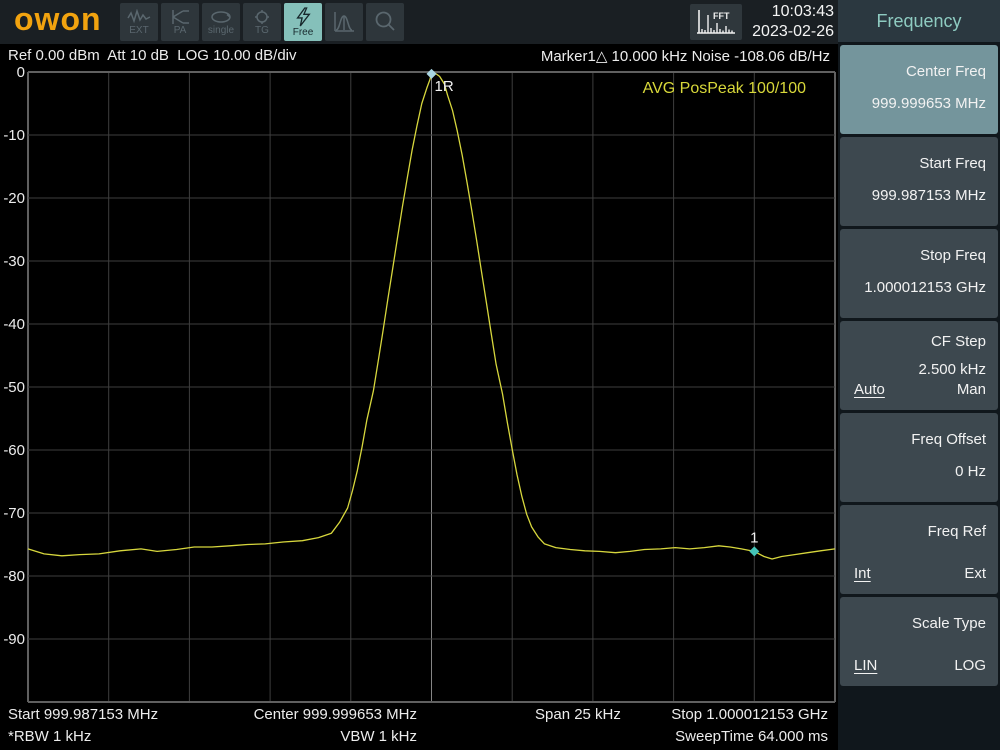 The width and height of the screenshot is (1000, 750). I want to click on toolbar-button-label: Free, so click(303, 32).